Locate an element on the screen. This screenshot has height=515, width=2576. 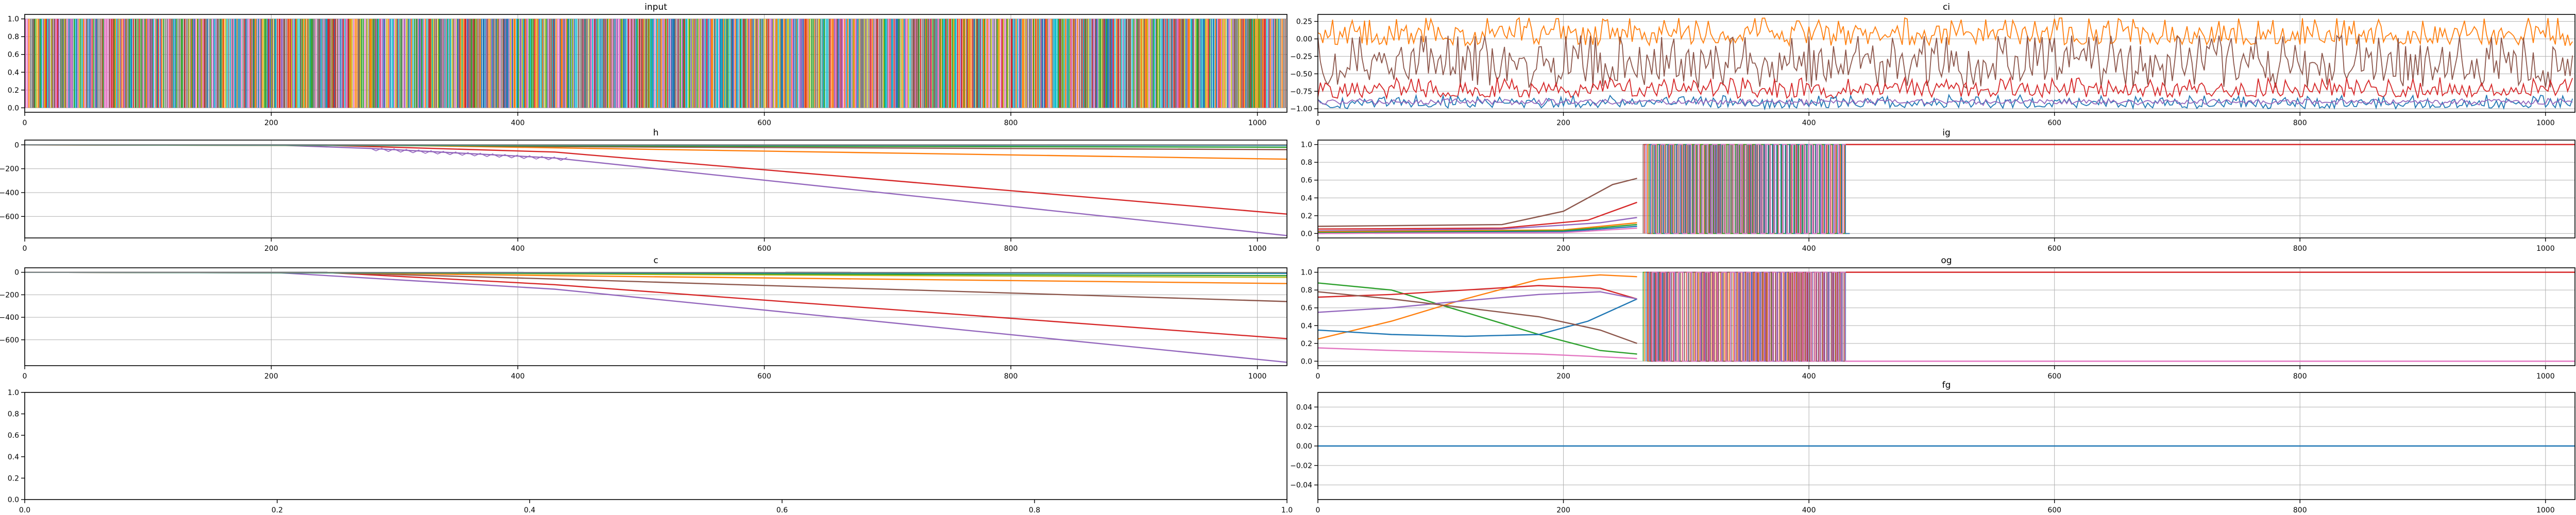
panel-empty: 0.0 0.2 0.4 0.6 0.8 1.0 0.0 0.2 0.4 0.6 0.8 1.0 is located at coordinates (650, 452).